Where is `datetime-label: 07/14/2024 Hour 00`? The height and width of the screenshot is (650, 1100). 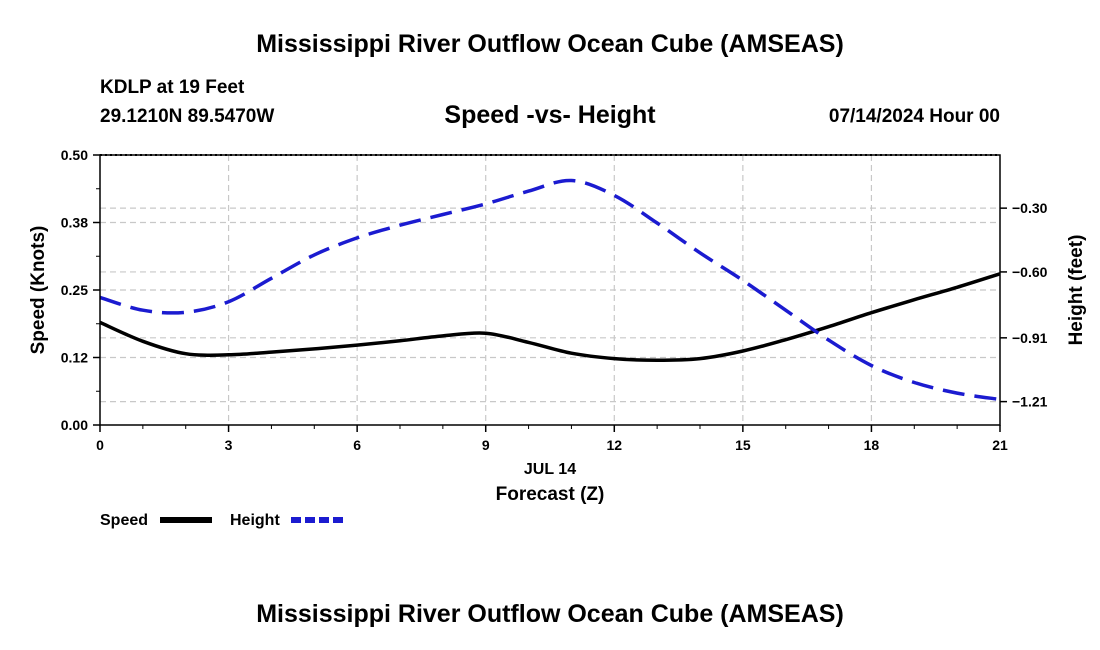 datetime-label: 07/14/2024 Hour 00 is located at coordinates (914, 116).